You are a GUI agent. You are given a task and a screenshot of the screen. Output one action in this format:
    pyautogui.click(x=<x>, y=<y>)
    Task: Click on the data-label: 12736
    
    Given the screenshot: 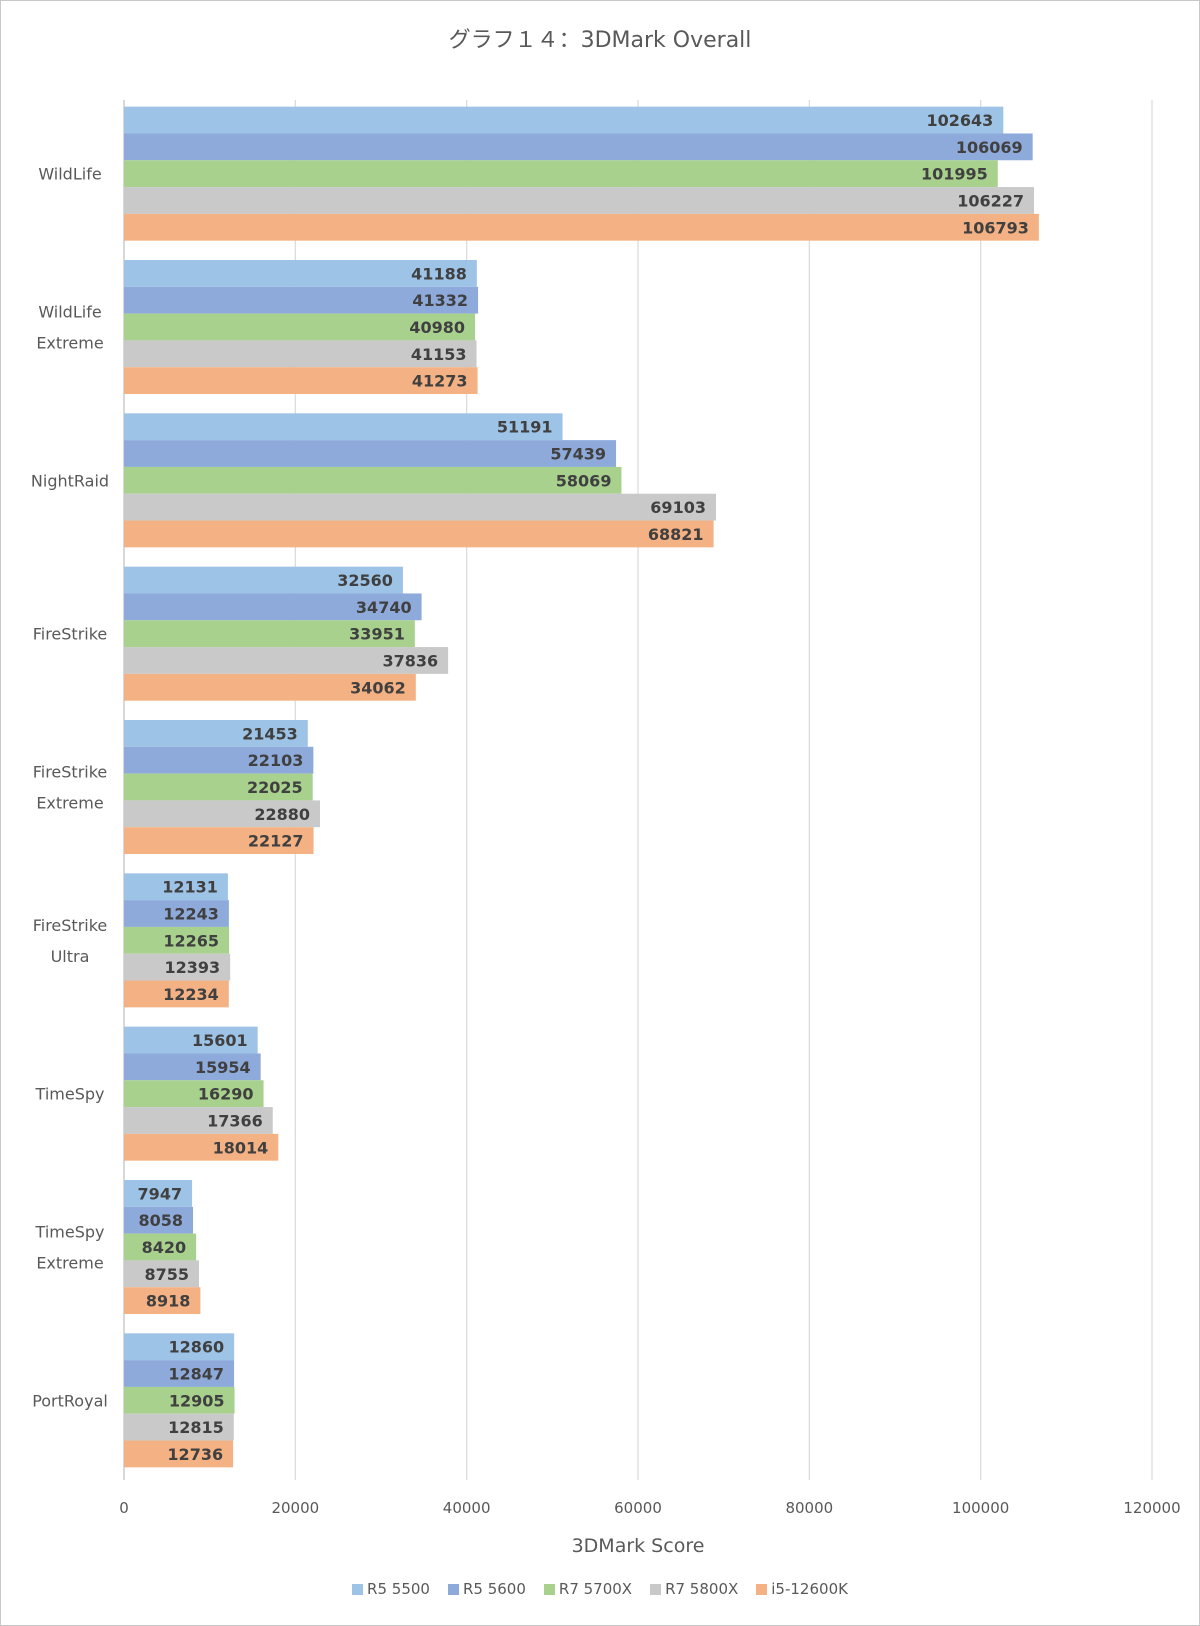 What is the action you would take?
    pyautogui.click(x=195, y=1454)
    